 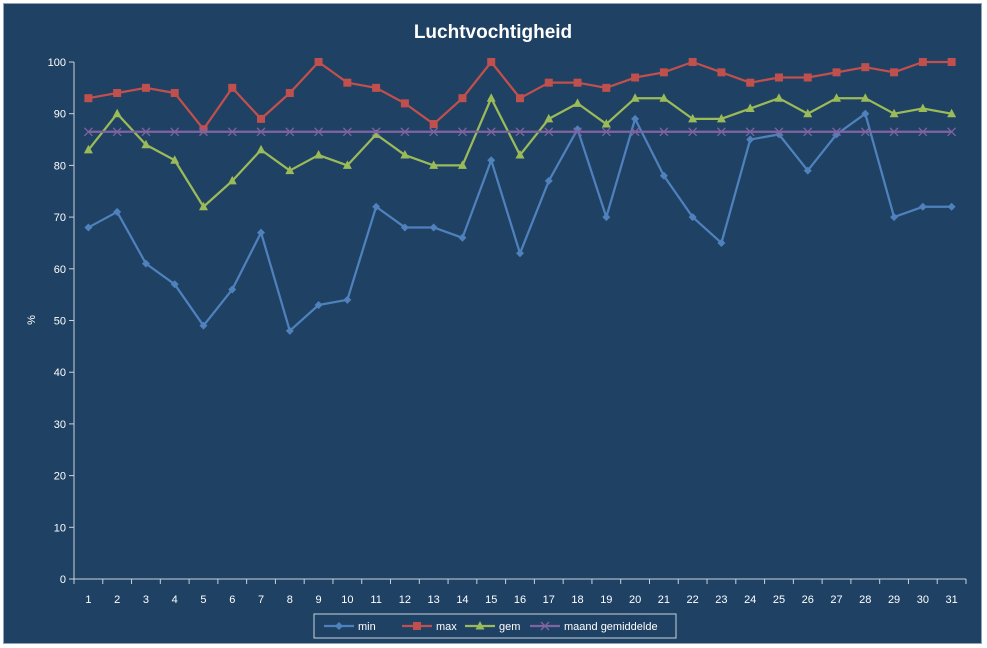 I want to click on x-tick-label: 2, so click(x=117, y=600).